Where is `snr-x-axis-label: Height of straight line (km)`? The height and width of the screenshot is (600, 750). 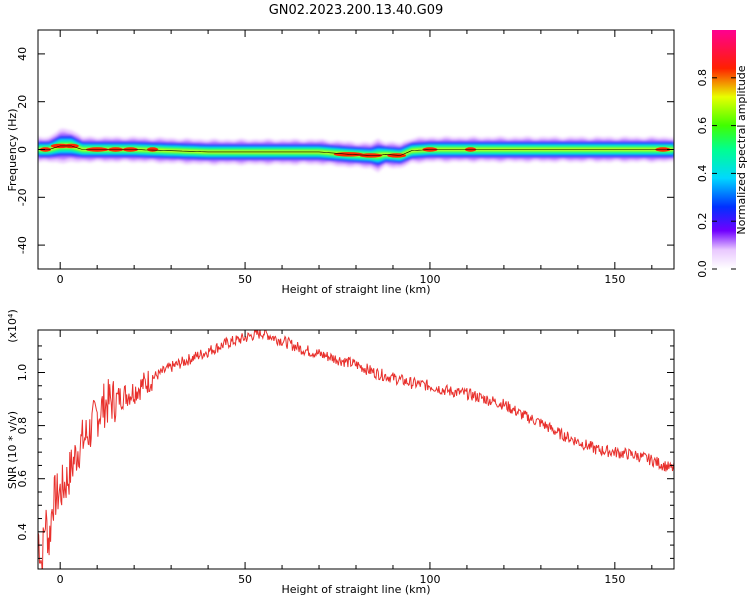
snr-x-axis-label: Height of straight line (km) is located at coordinates (355, 589).